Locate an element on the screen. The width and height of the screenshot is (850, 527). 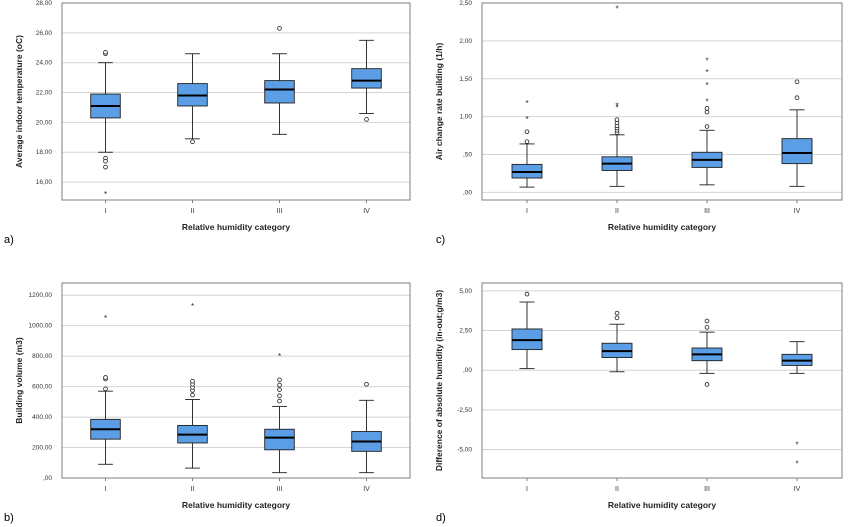
y-tick-label: 600,00 is located at coordinates (42, 387).